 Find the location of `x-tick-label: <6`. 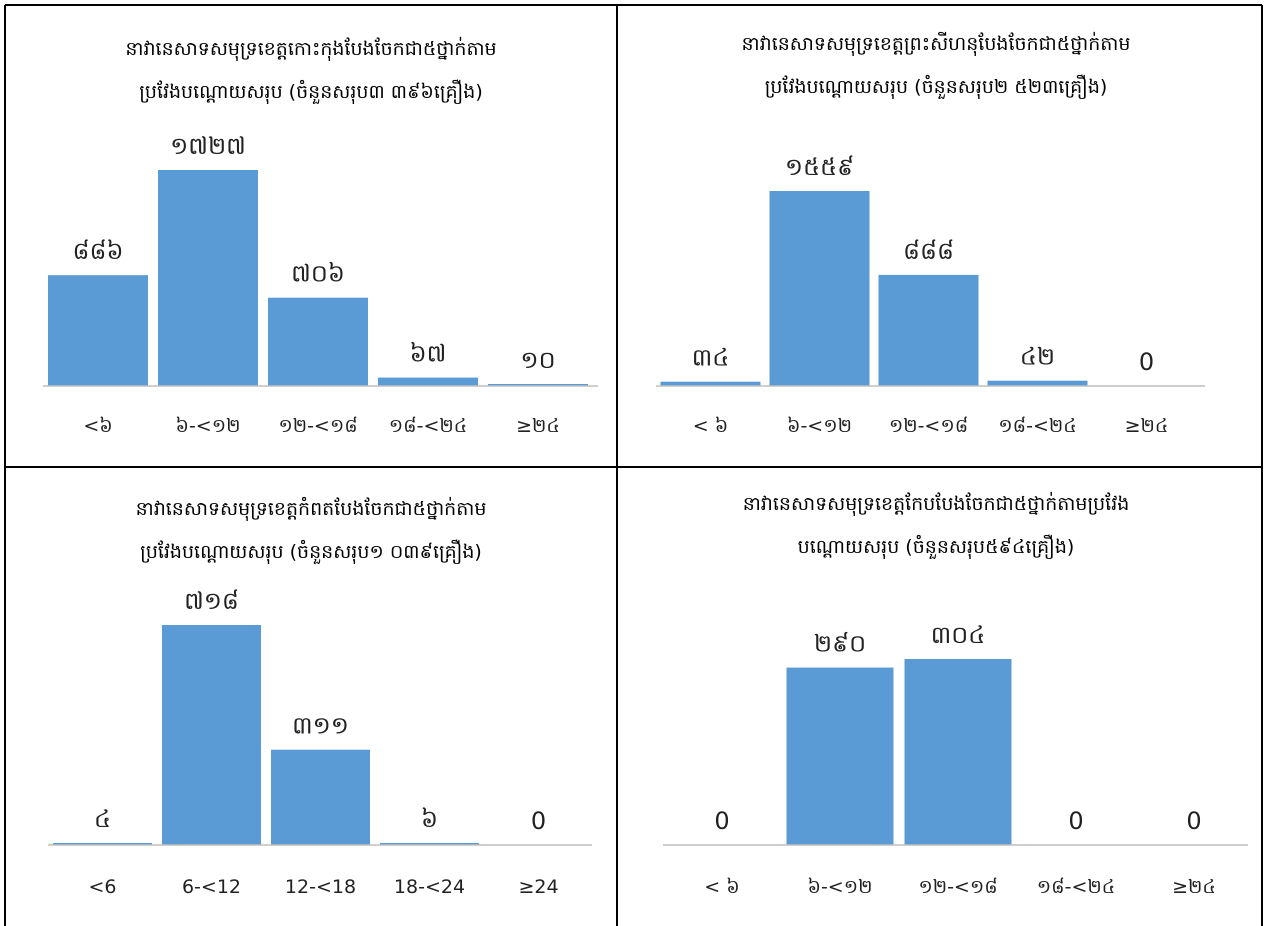

x-tick-label: <6 is located at coordinates (102, 887).